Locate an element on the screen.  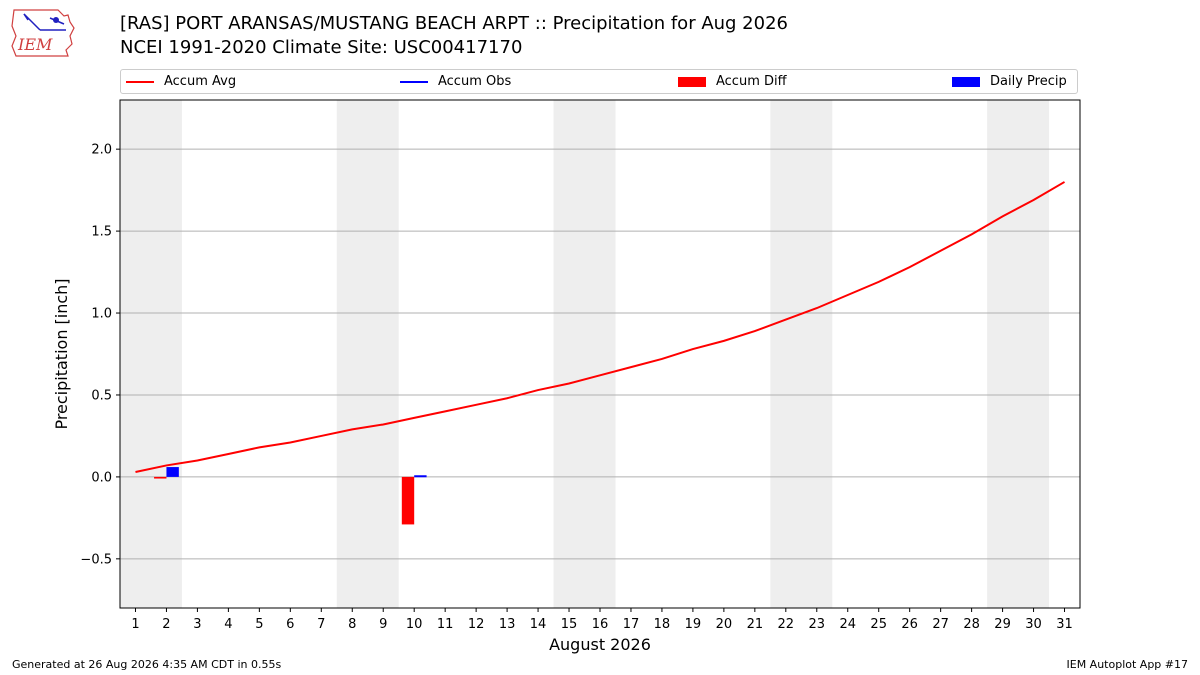
x-axis-label: August 2026 is located at coordinates (600, 644).